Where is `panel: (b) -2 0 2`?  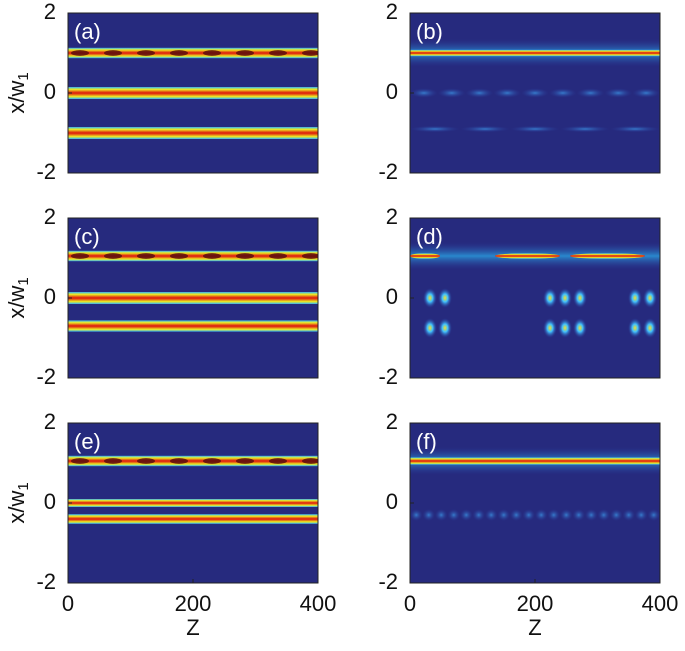
panel: (b) -2 0 2 is located at coordinates (519, 92).